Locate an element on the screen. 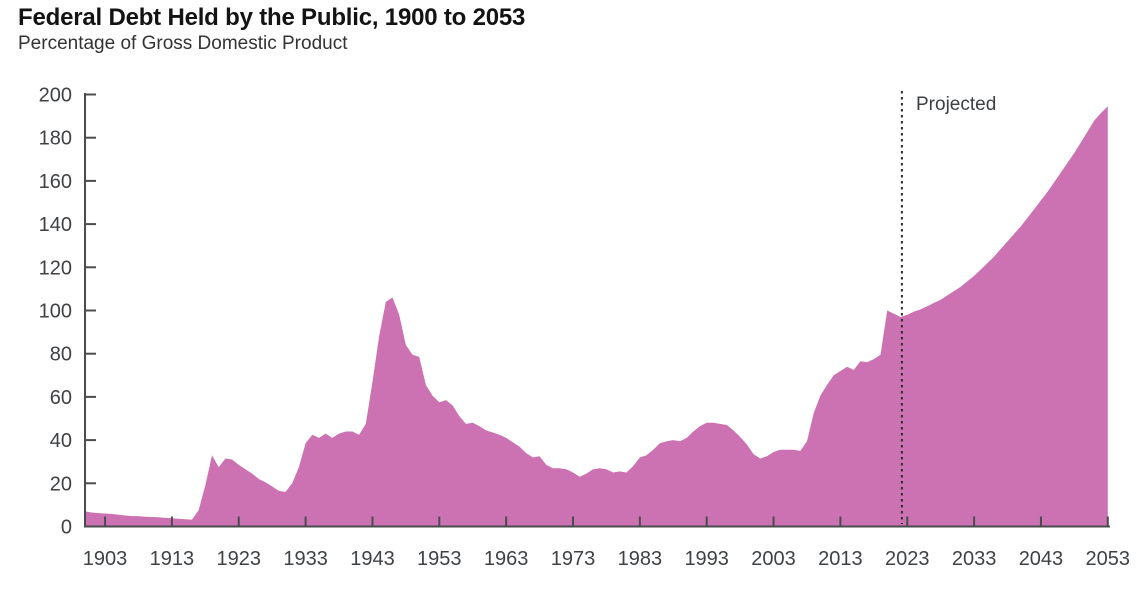 Image resolution: width=1146 pixels, height=593 pixels. x-tick-label: 1943 is located at coordinates (372, 559).